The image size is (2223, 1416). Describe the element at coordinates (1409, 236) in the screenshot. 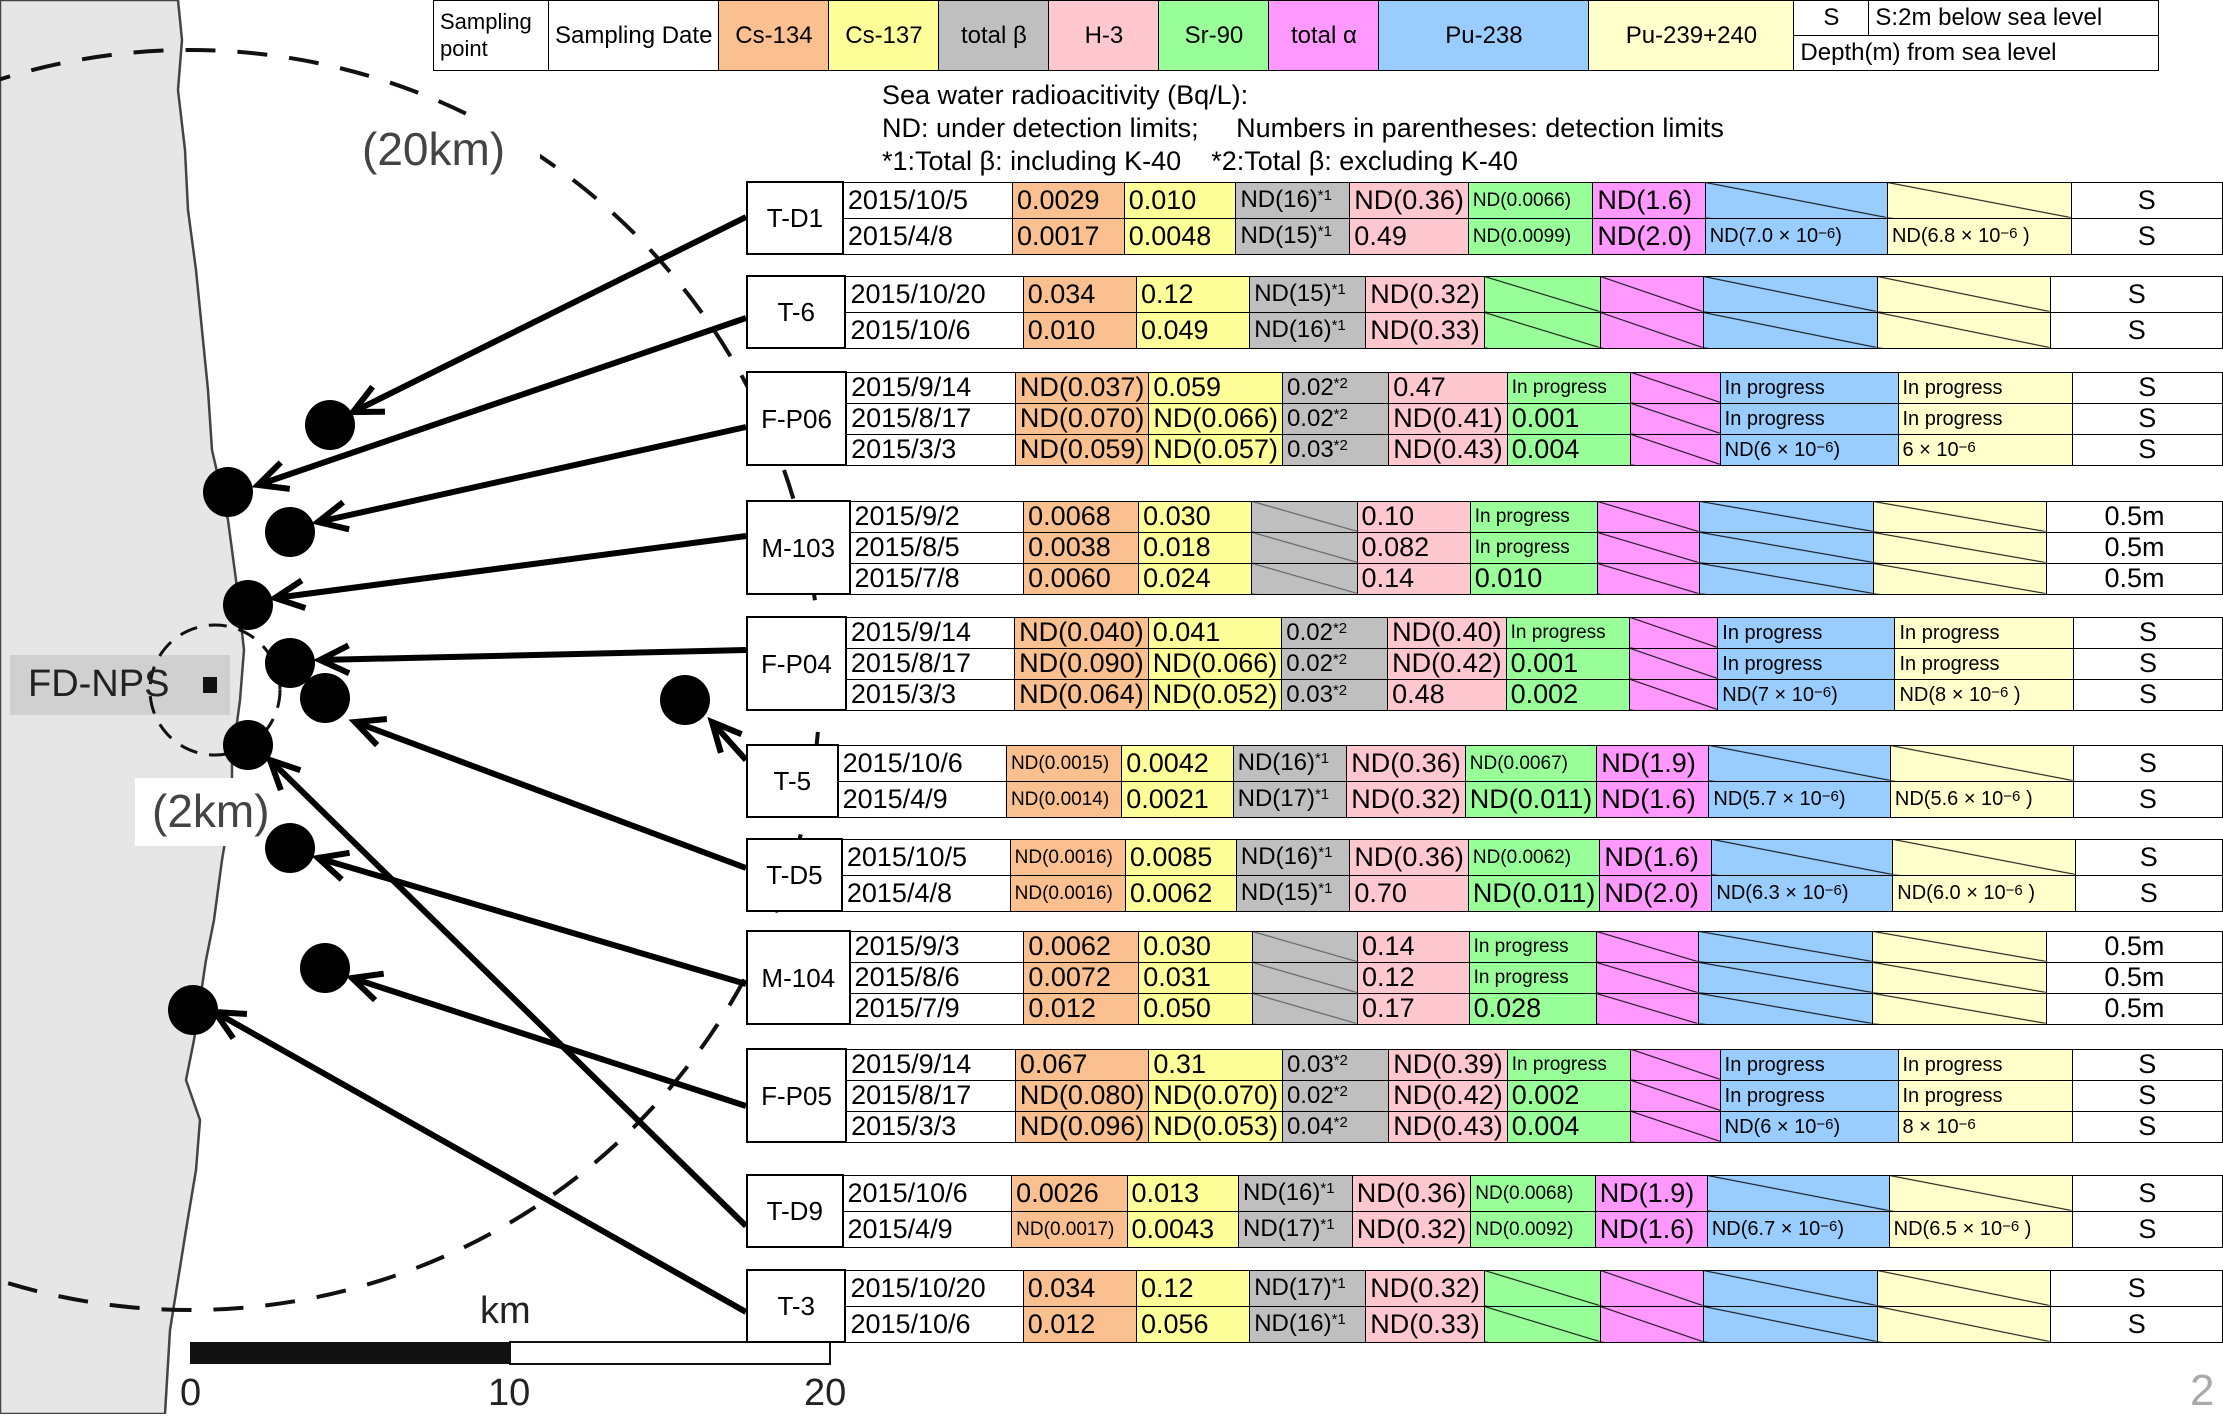

I see `cell-h3: 0.49` at that location.